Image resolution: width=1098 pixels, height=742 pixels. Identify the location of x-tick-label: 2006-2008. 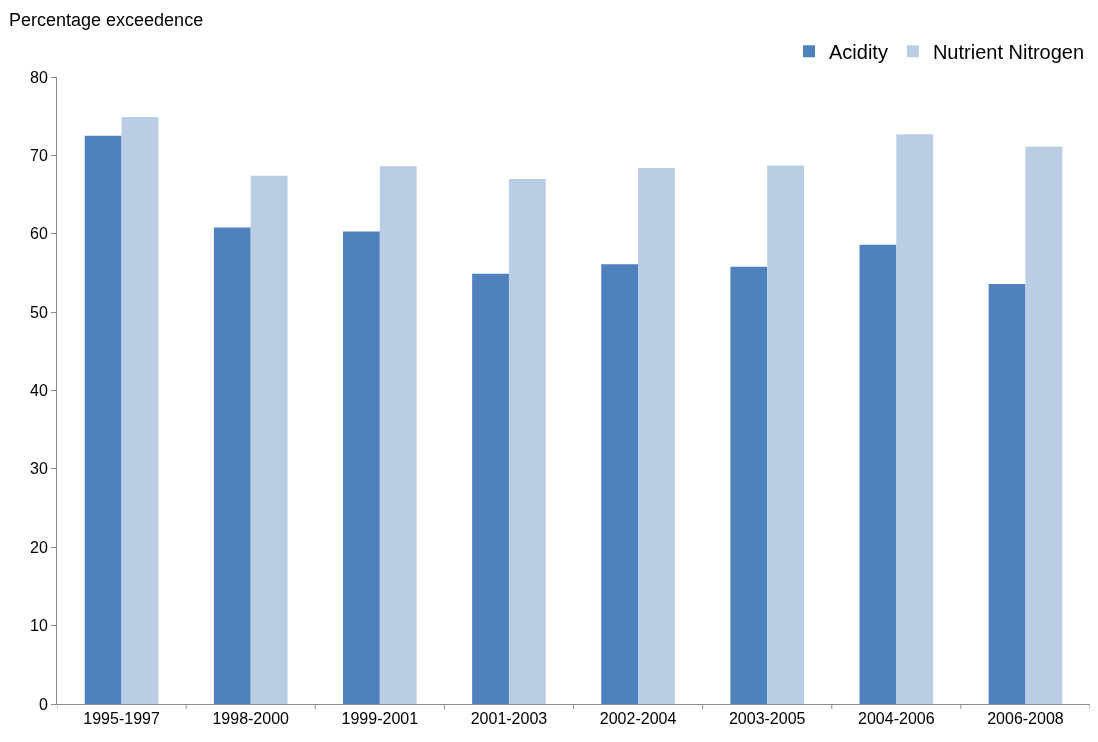
(1025, 719).